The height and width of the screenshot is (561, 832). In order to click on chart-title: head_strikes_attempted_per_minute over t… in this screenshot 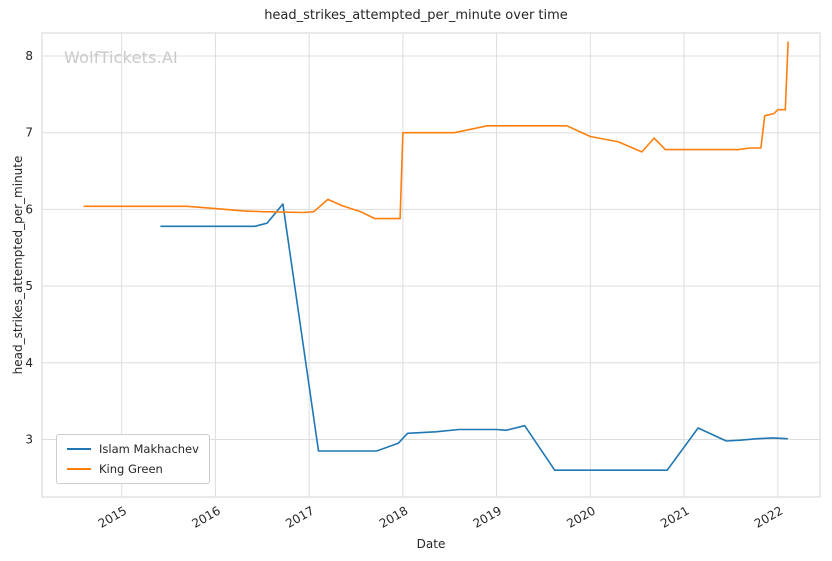, I will do `click(416, 15)`.